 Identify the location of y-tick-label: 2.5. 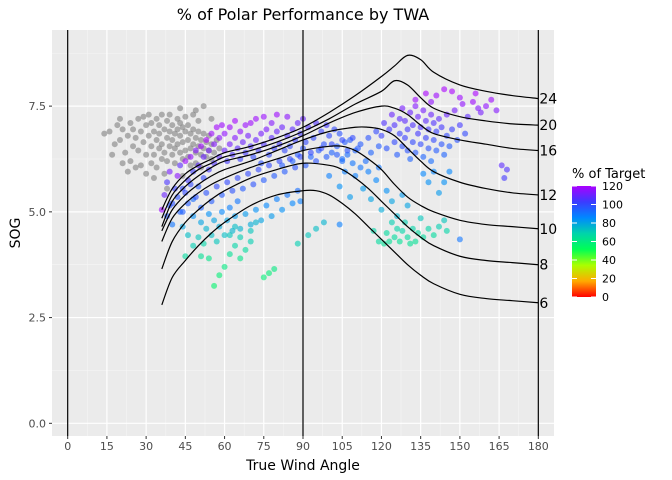
(38, 318).